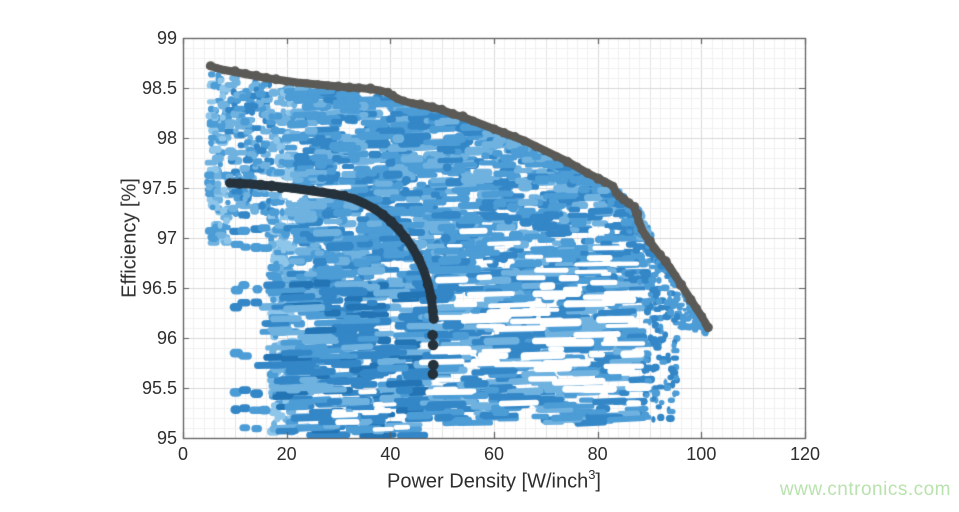  I want to click on y-tick-label: 98, so click(166, 138).